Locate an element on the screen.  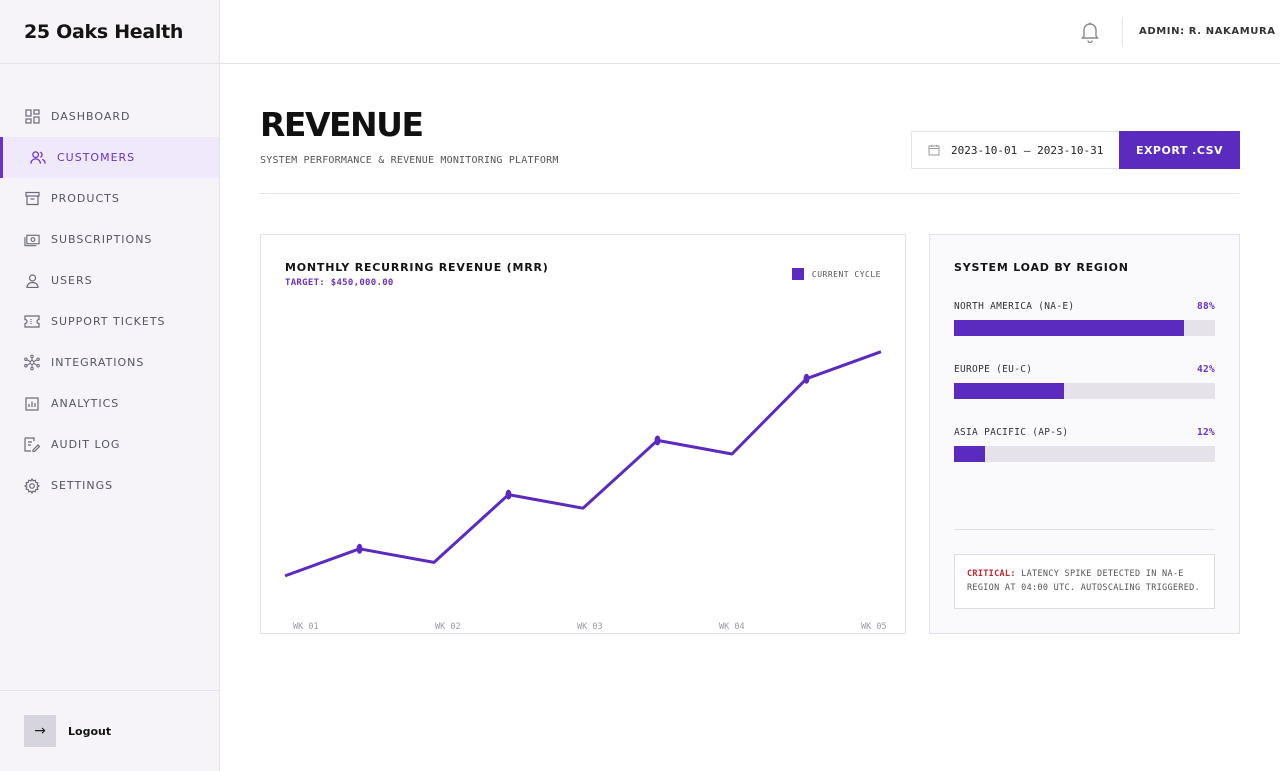
legend-label: CURRENT CYCLE is located at coordinates (846, 274).